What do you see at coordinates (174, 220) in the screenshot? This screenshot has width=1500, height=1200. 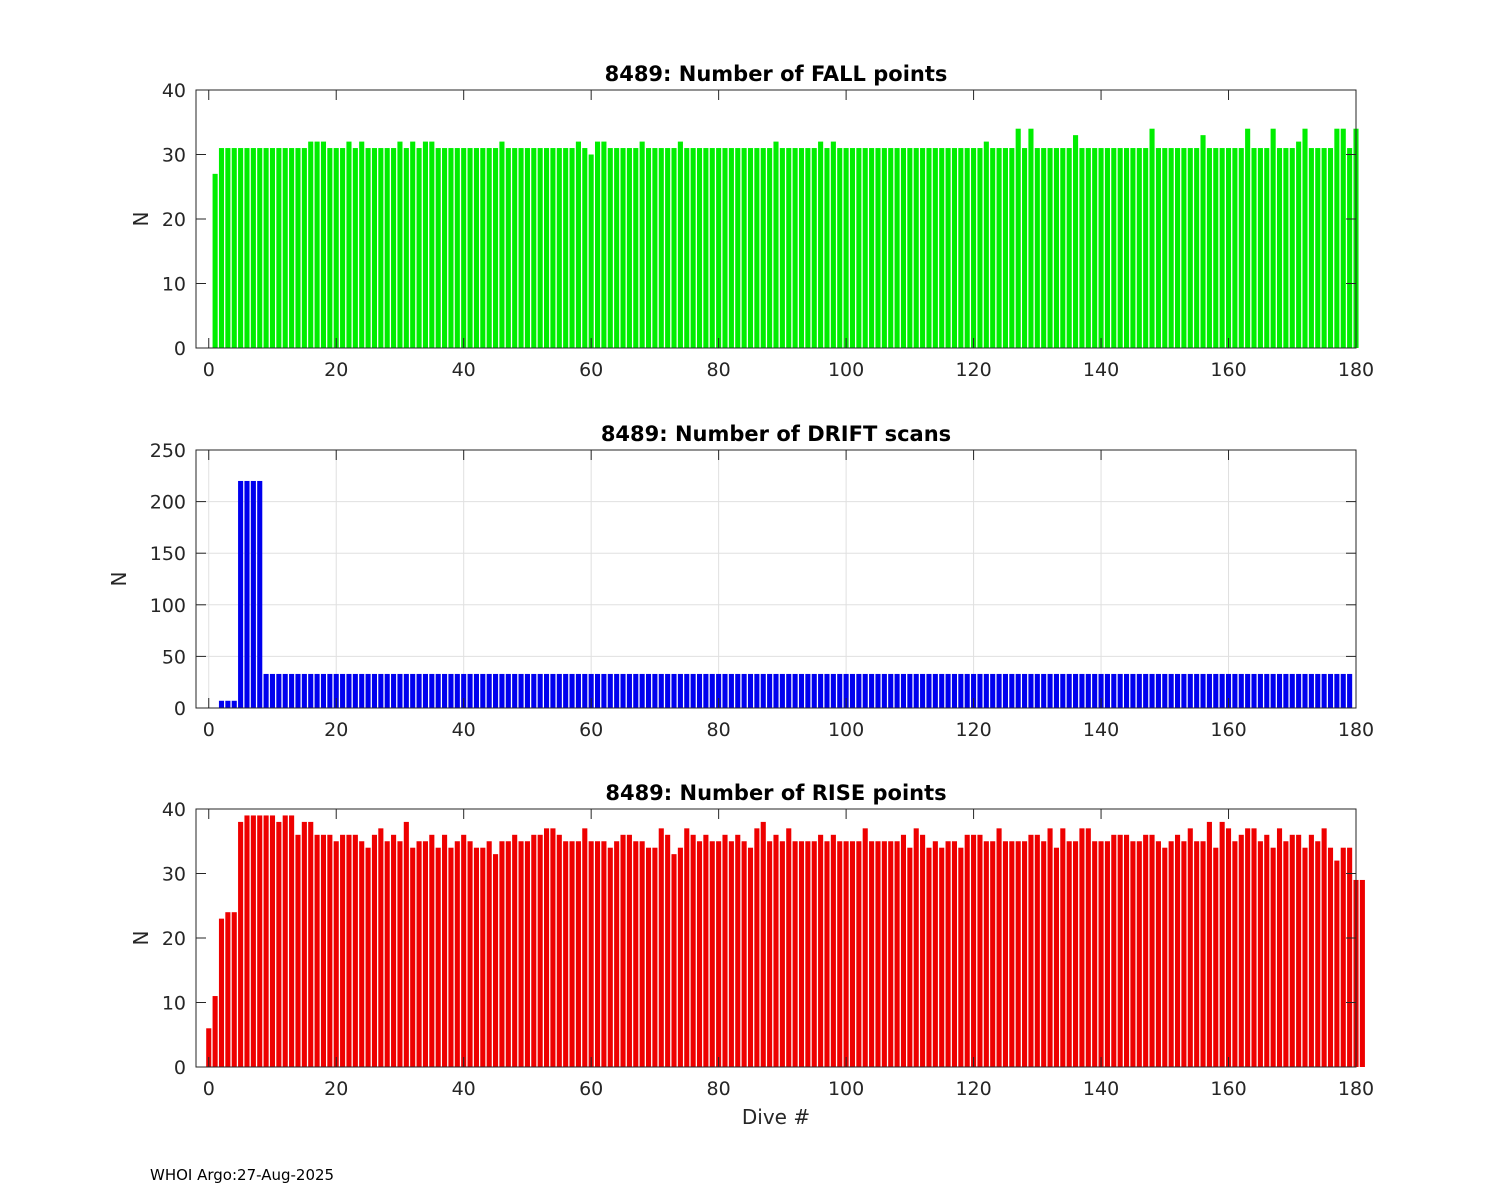 I see `fall-ytick-label: 20` at bounding box center [174, 220].